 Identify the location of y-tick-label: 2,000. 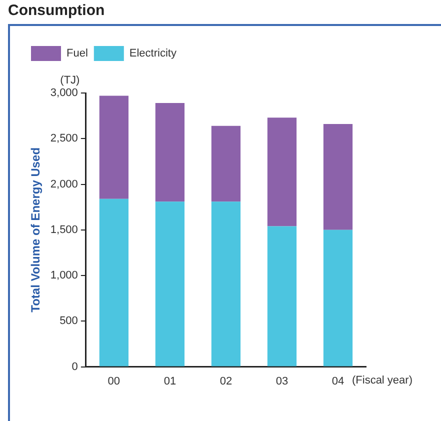
(64, 184).